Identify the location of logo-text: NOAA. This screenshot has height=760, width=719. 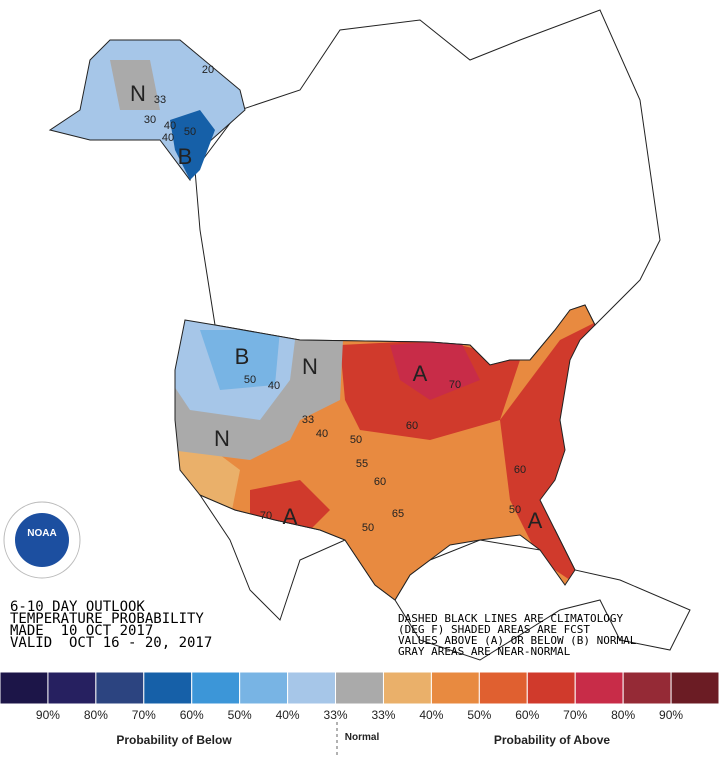
(41, 533).